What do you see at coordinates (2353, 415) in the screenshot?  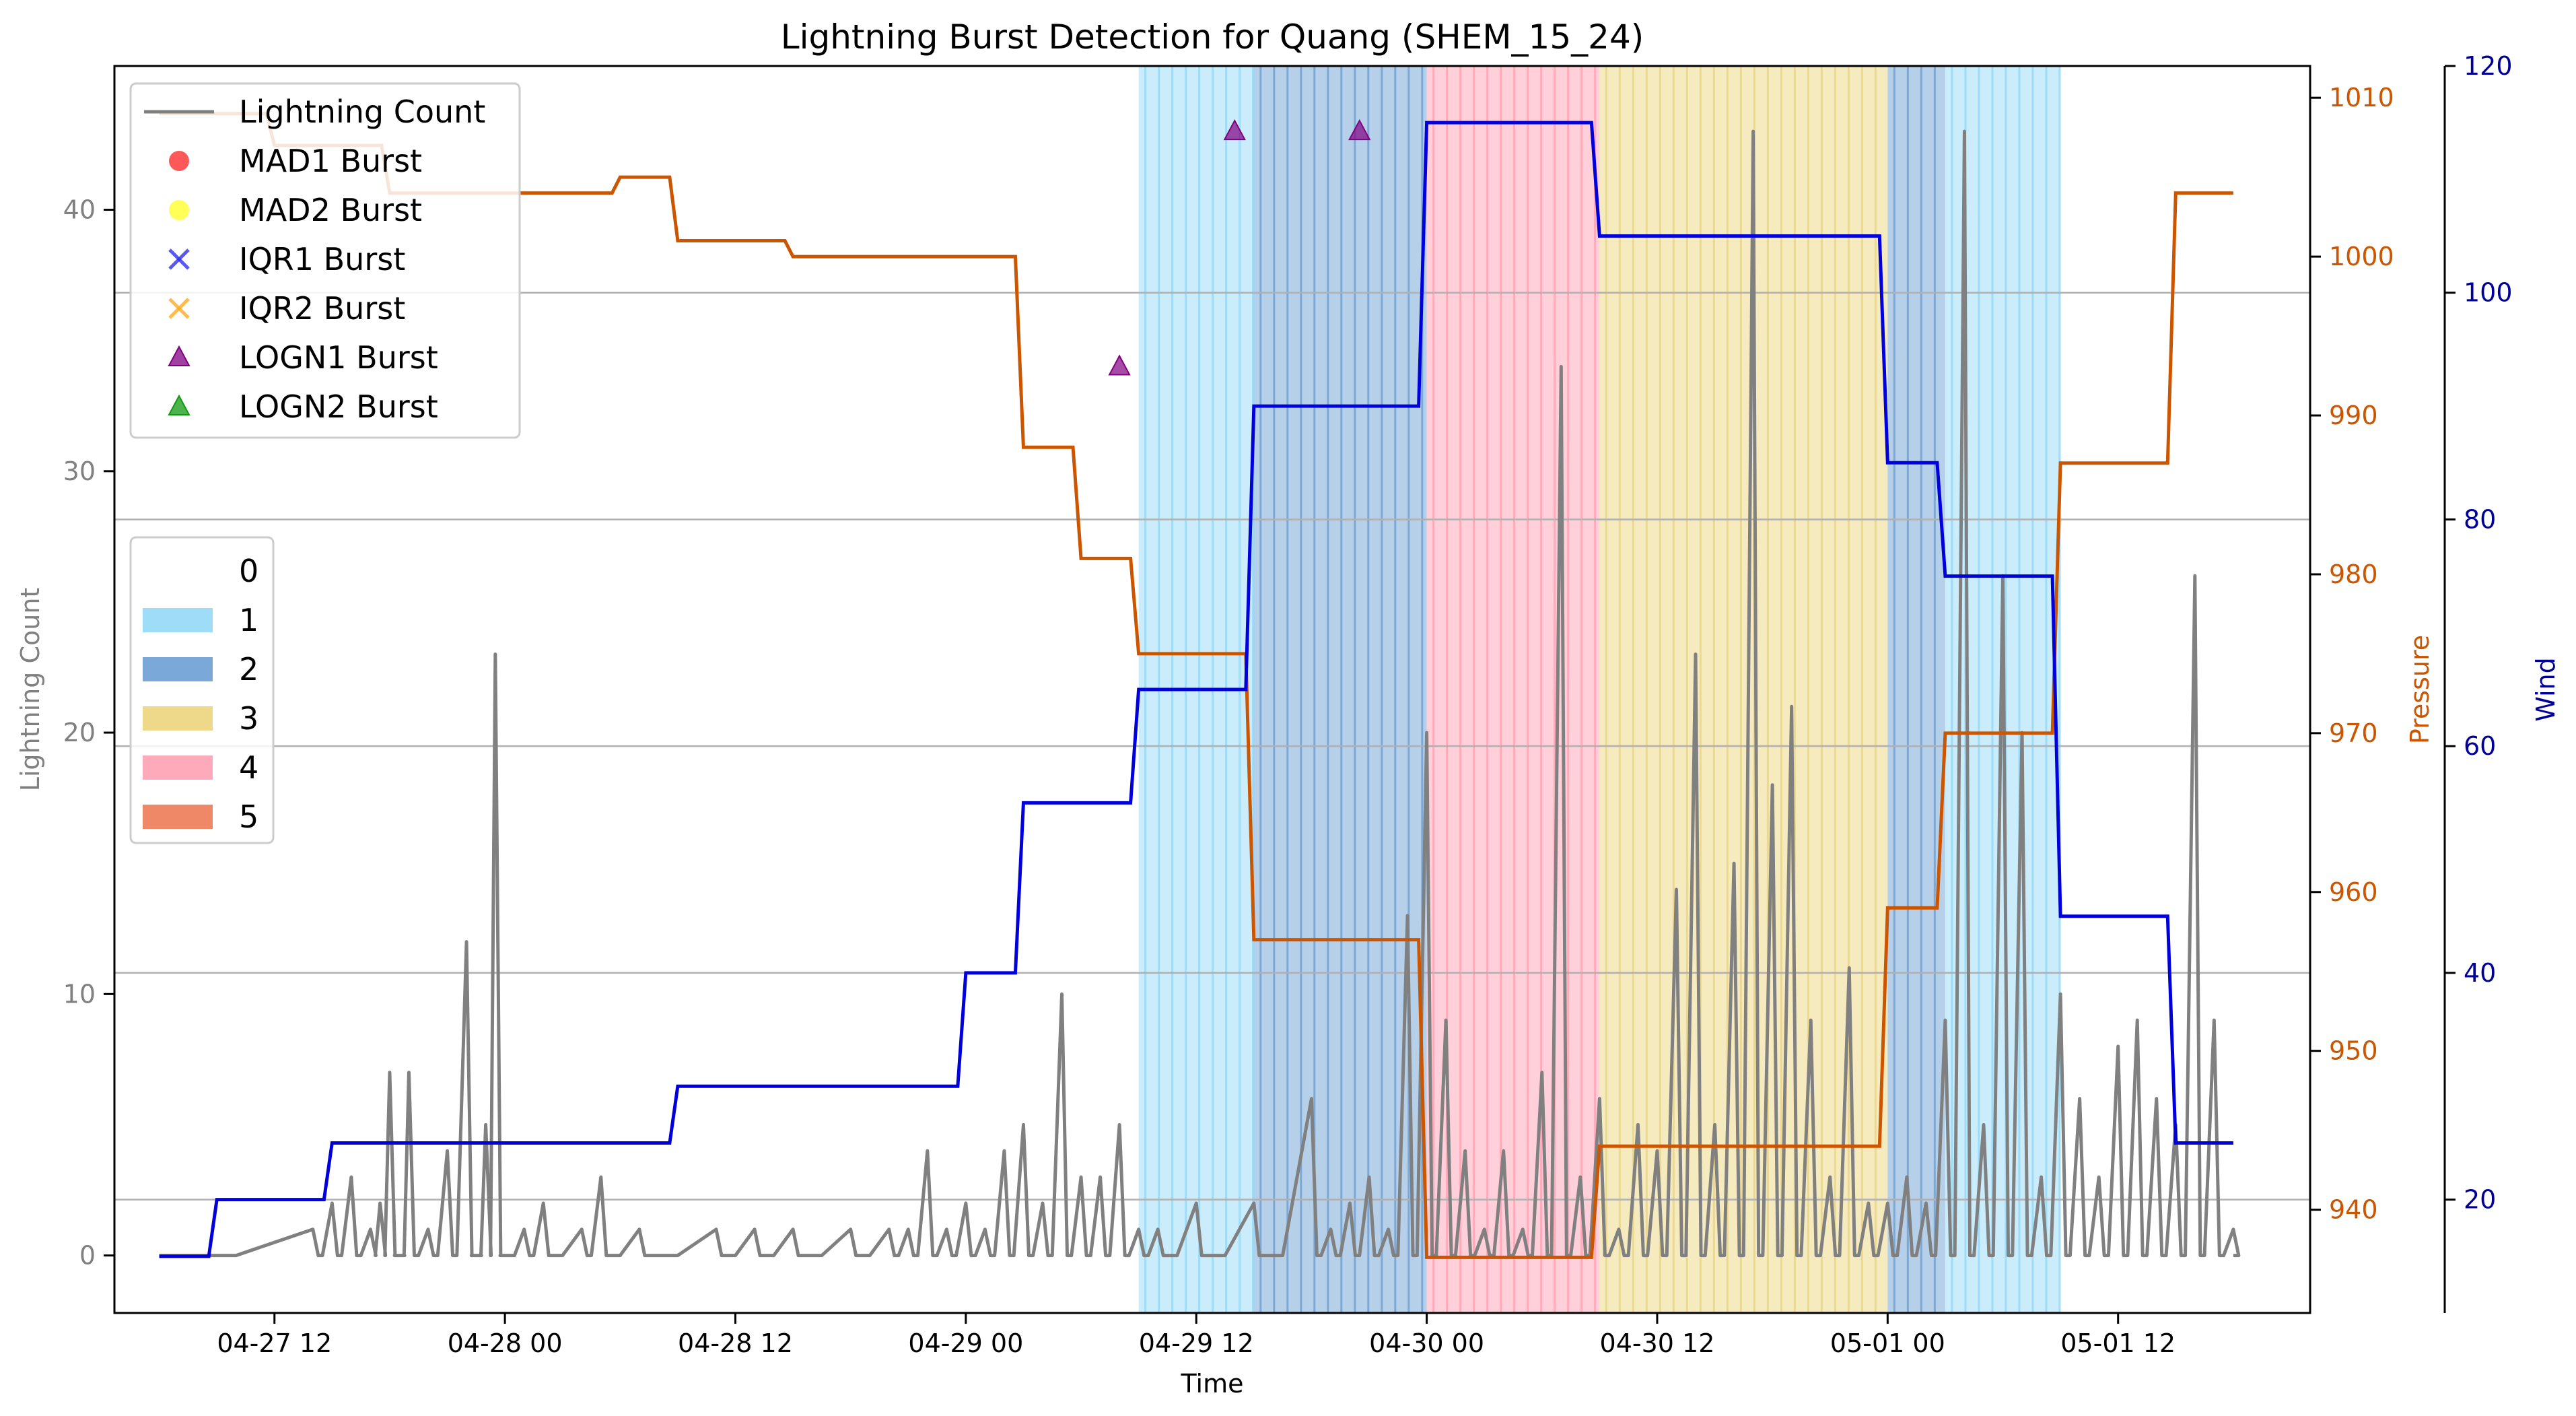 I see `pressure-tick-label: 990` at bounding box center [2353, 415].